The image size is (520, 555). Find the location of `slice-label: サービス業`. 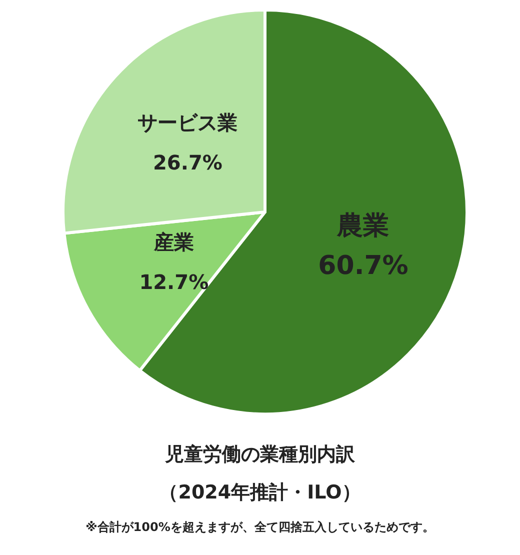

slice-label: サービス業 is located at coordinates (188, 122).